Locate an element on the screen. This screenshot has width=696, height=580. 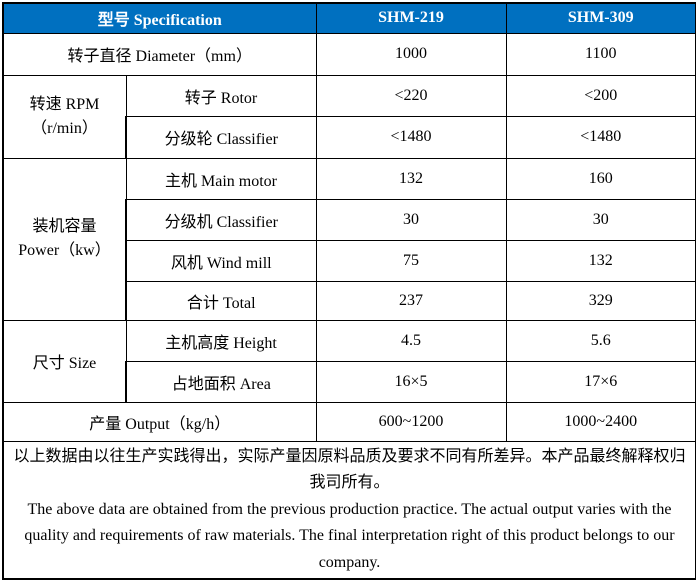
rpm-group-label: 转速 RPM （r/min） is located at coordinates (64, 116).